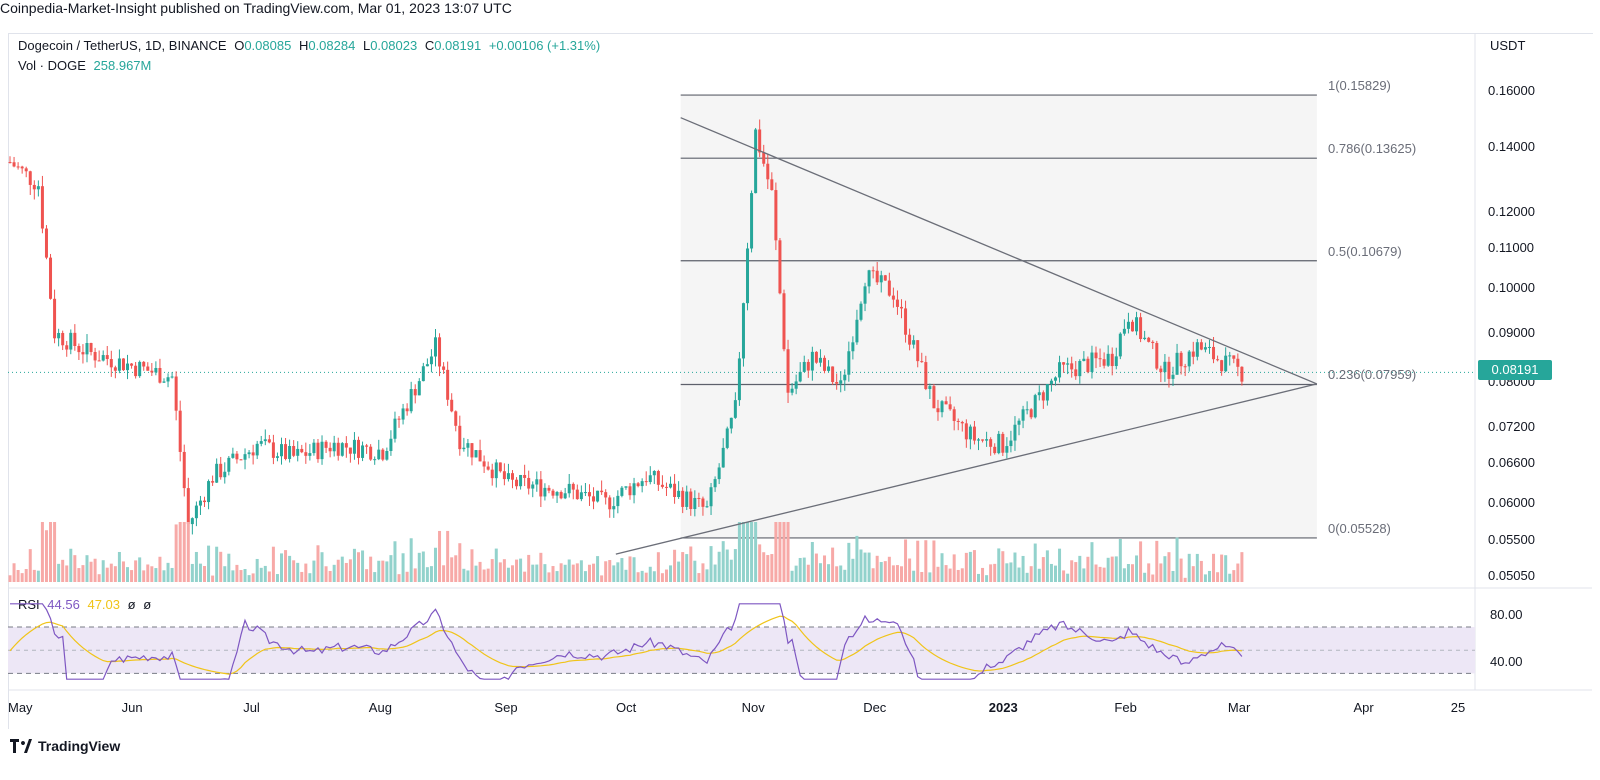 This screenshot has width=1600, height=780. What do you see at coordinates (1508, 45) in the screenshot?
I see `currency-label: USDT` at bounding box center [1508, 45].